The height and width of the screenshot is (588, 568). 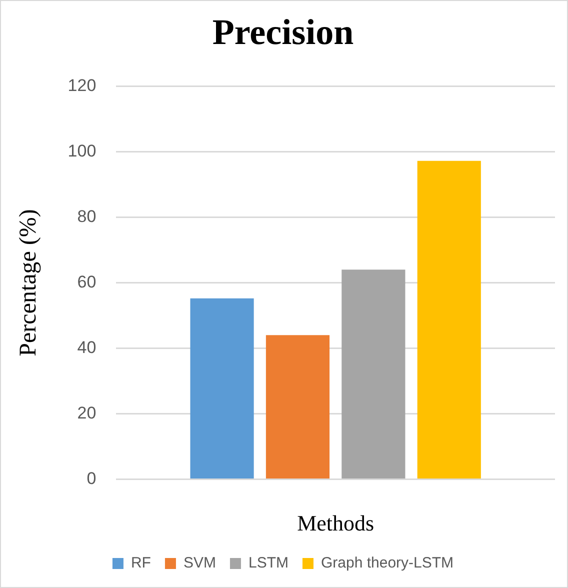 I want to click on y-axis-title: Percentage (%), so click(x=29, y=282).